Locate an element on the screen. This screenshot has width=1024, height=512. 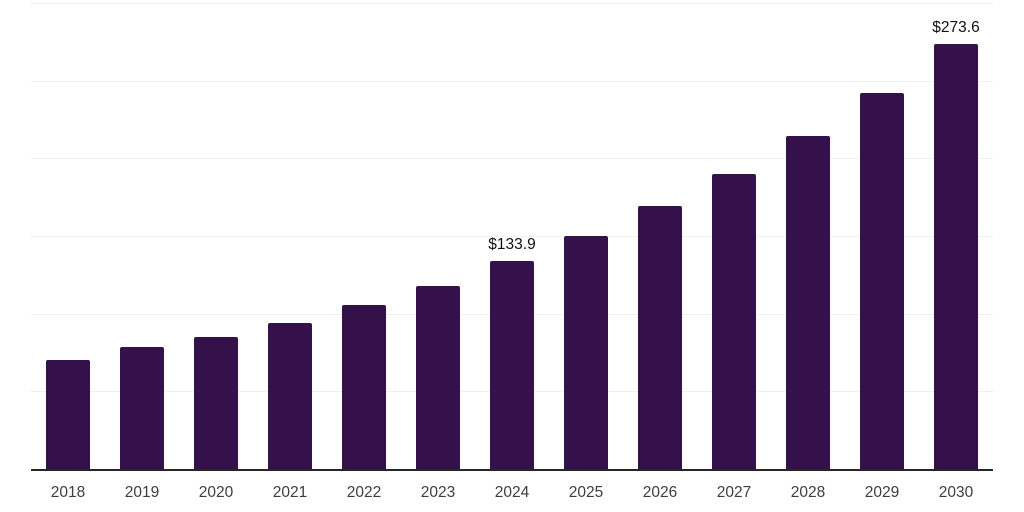
bar-2019 is located at coordinates (142, 407).